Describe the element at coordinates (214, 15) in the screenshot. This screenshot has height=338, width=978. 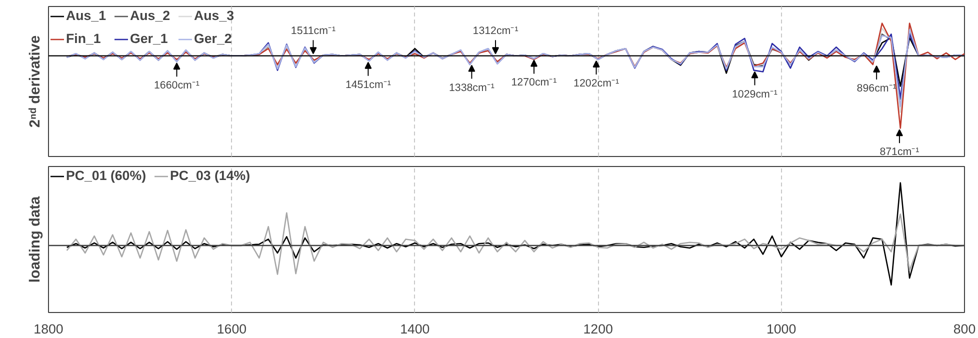
I see `legend-label: Aus_3` at that location.